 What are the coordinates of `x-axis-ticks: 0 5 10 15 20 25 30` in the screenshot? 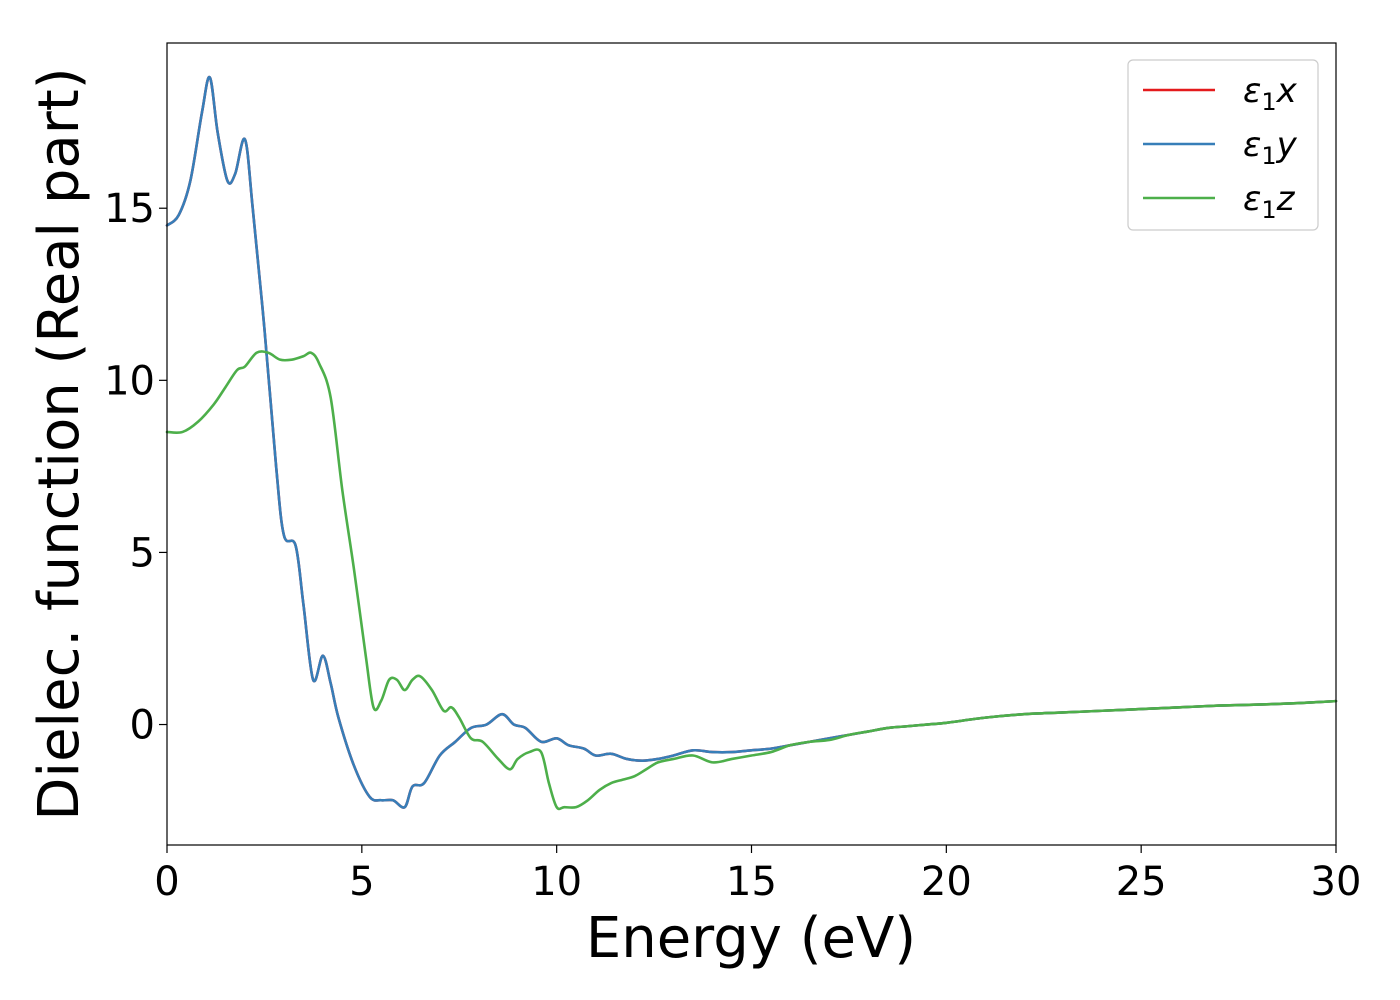 It's located at (757, 875).